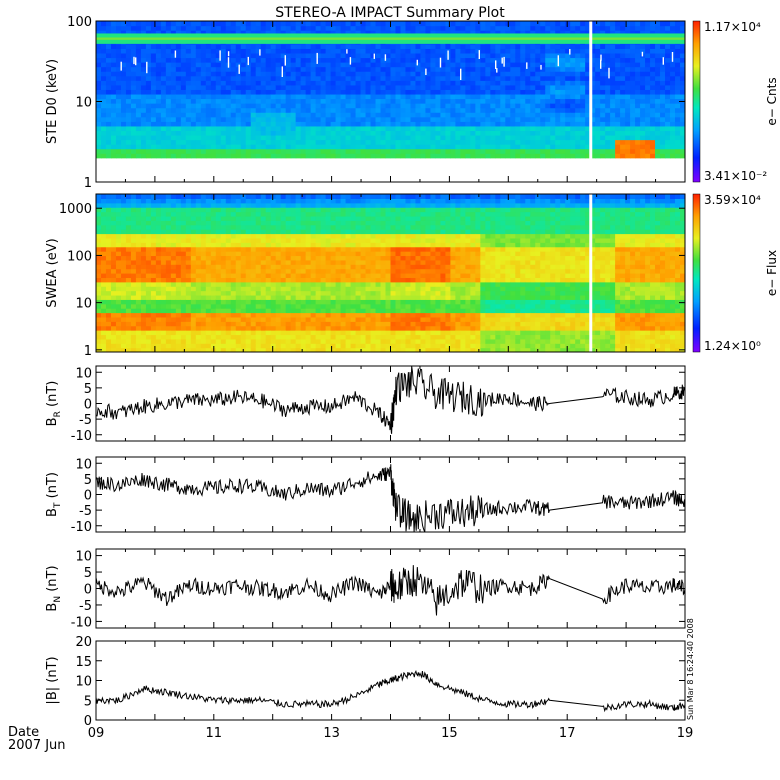  What do you see at coordinates (690, 669) in the screenshot?
I see `timestamp-label: Sun Mar 8 16:24:40 2008` at bounding box center [690, 669].